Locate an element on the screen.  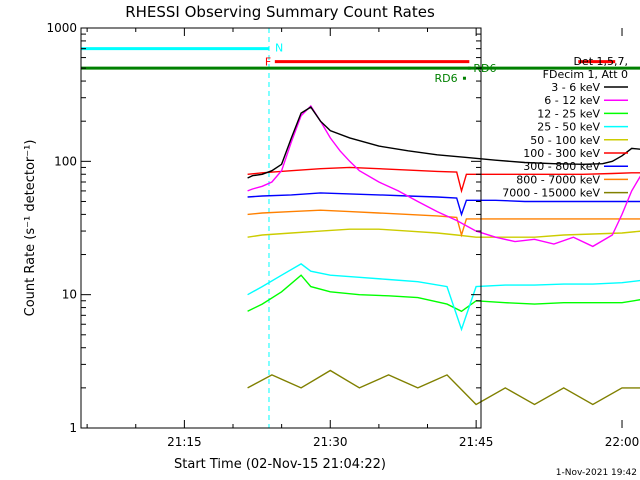
legend-entry-label: 300 - 800 keV is located at coordinates (561, 166).